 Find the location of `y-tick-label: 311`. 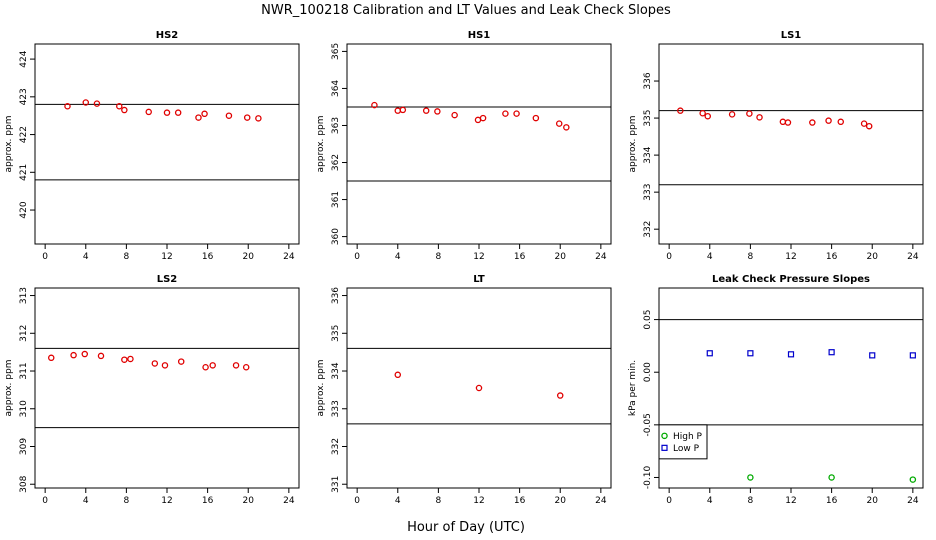

y-tick-label: 311 is located at coordinates (24, 370).